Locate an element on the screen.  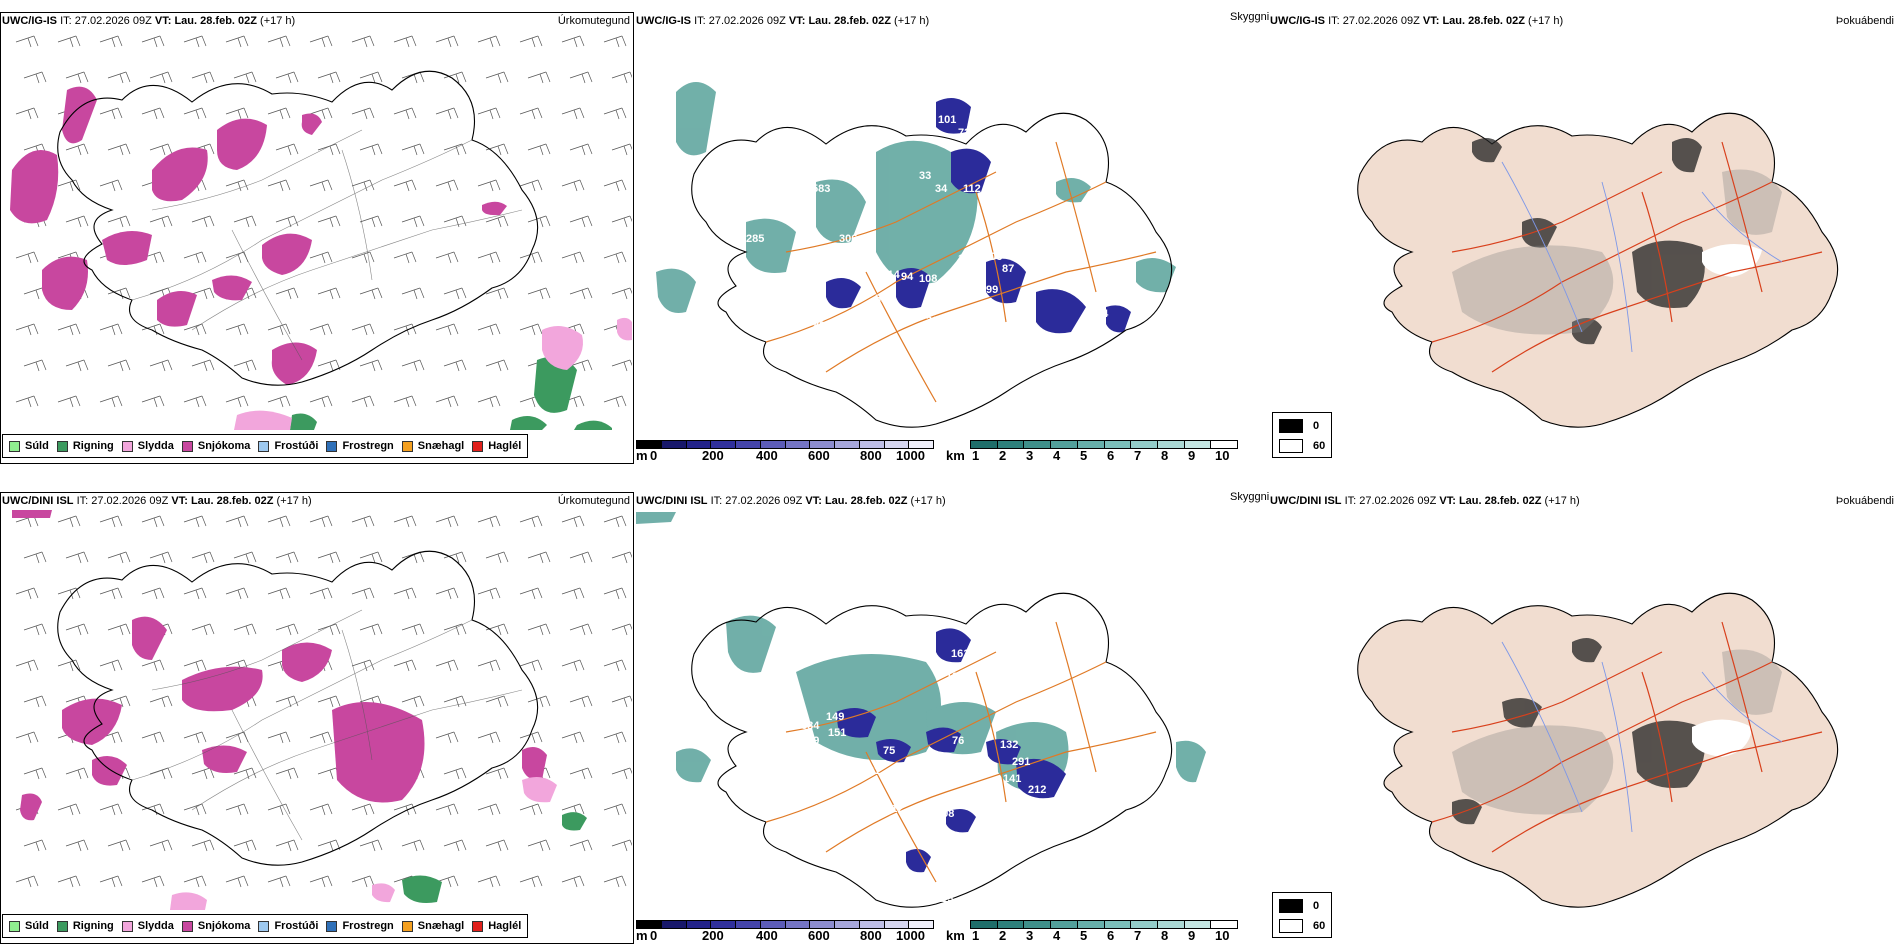
rivers is located at coordinates (1642, 257).